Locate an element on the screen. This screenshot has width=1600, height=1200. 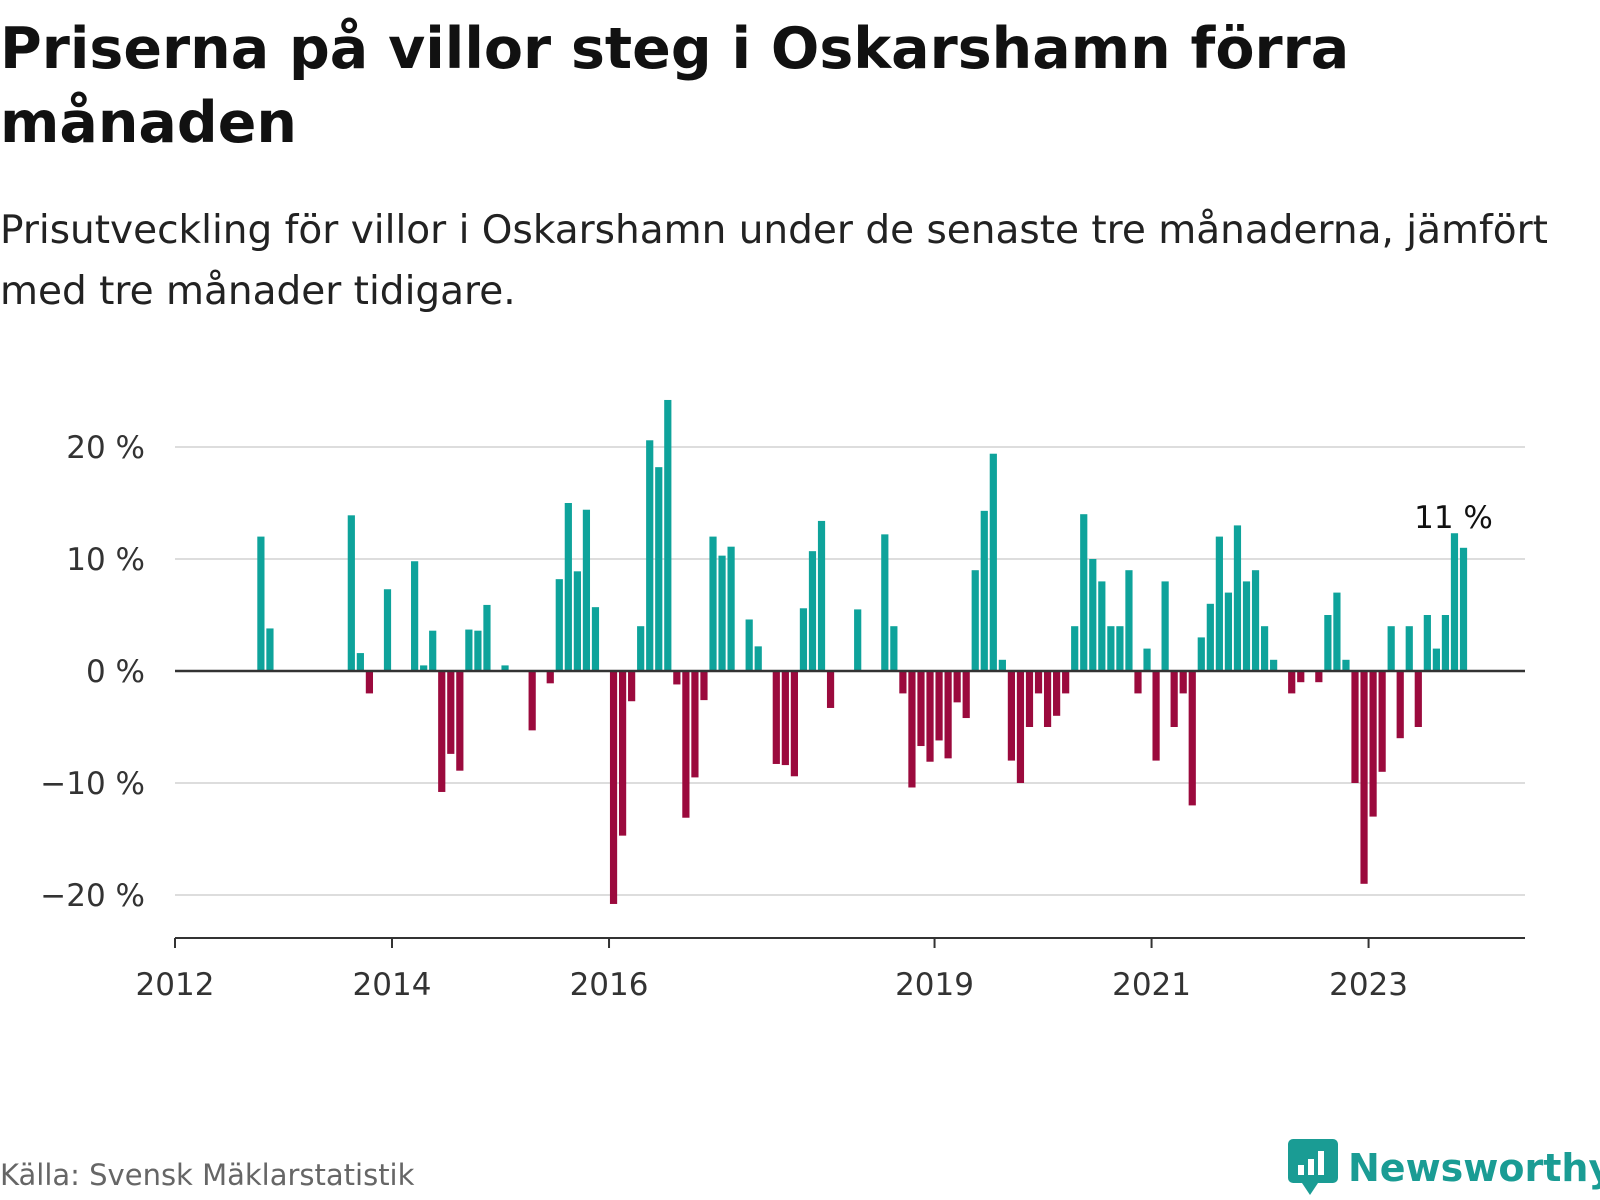
y-tick-label: −20 % is located at coordinates (92, 896).